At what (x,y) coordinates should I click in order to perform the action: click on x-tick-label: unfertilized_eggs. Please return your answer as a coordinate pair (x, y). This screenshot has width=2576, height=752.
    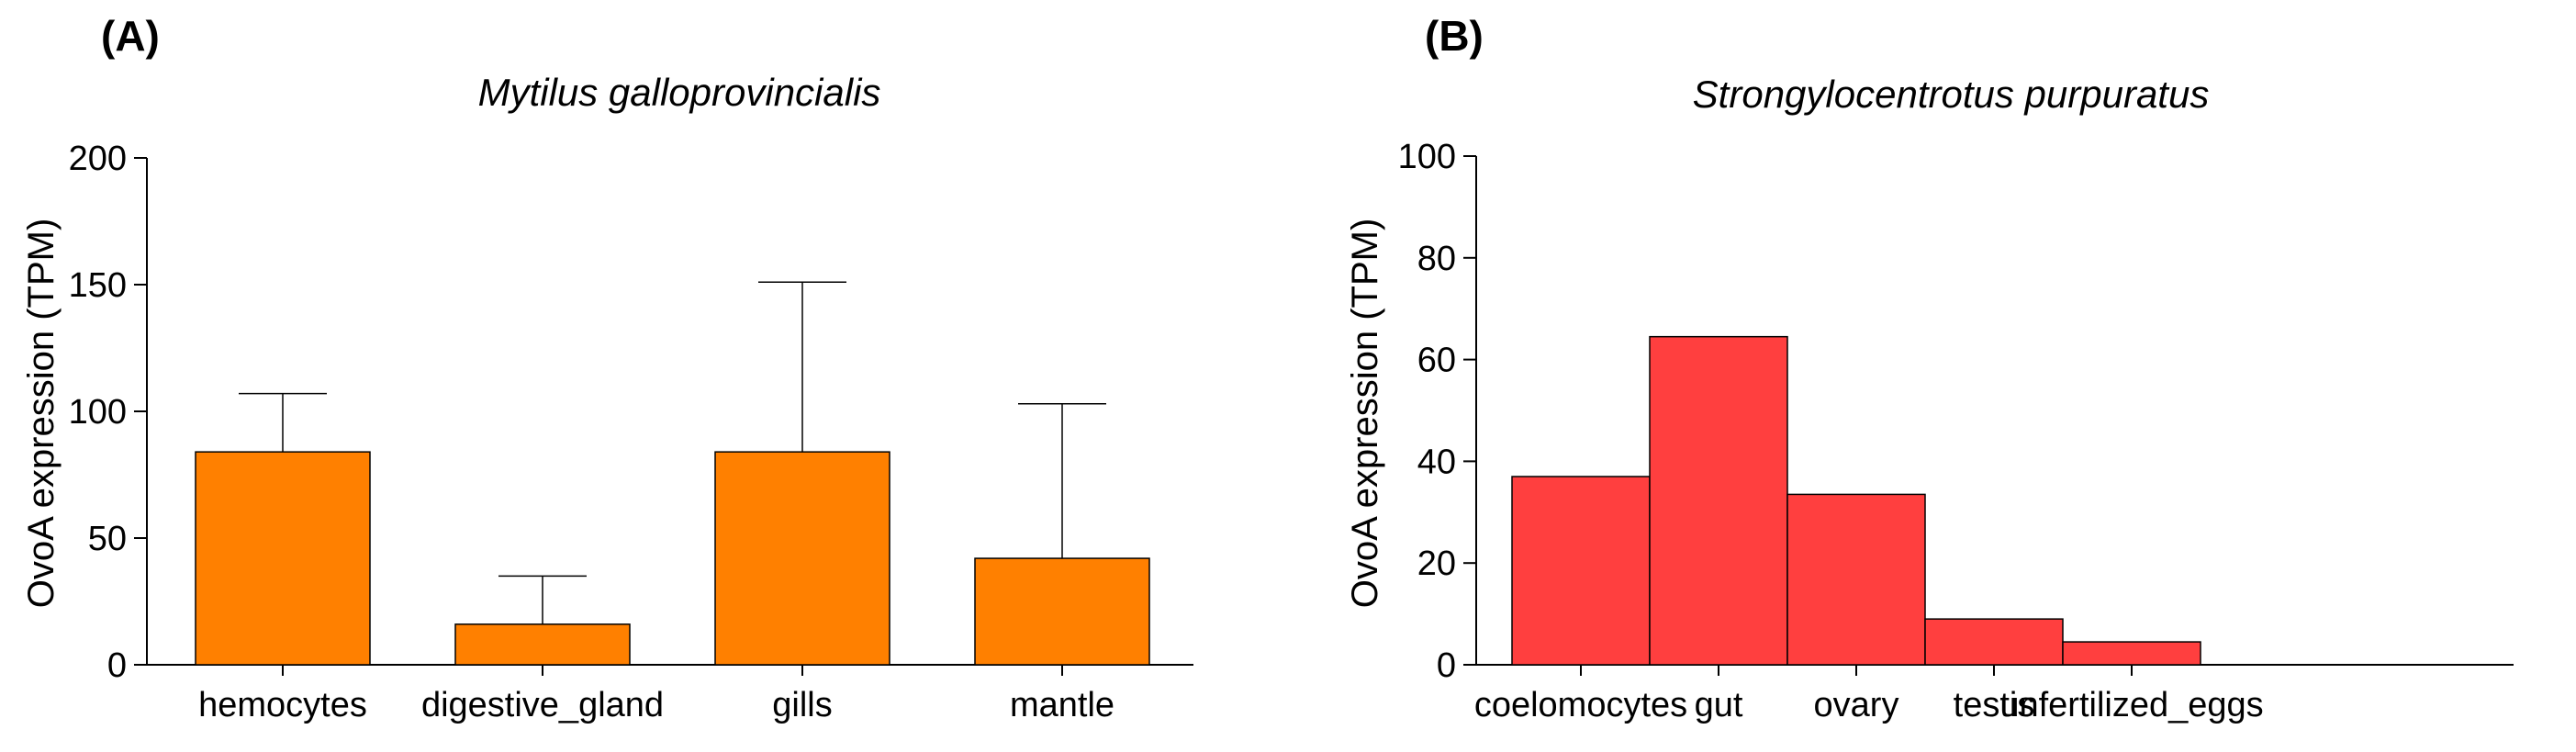
    Looking at the image, I should click on (2131, 705).